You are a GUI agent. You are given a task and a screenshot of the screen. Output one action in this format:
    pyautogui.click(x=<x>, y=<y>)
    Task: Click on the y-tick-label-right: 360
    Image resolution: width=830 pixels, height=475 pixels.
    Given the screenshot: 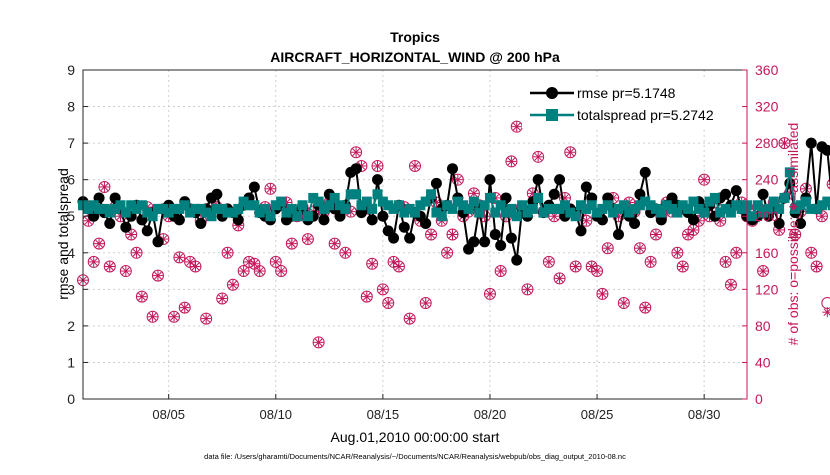 What is the action you would take?
    pyautogui.click(x=767, y=70)
    